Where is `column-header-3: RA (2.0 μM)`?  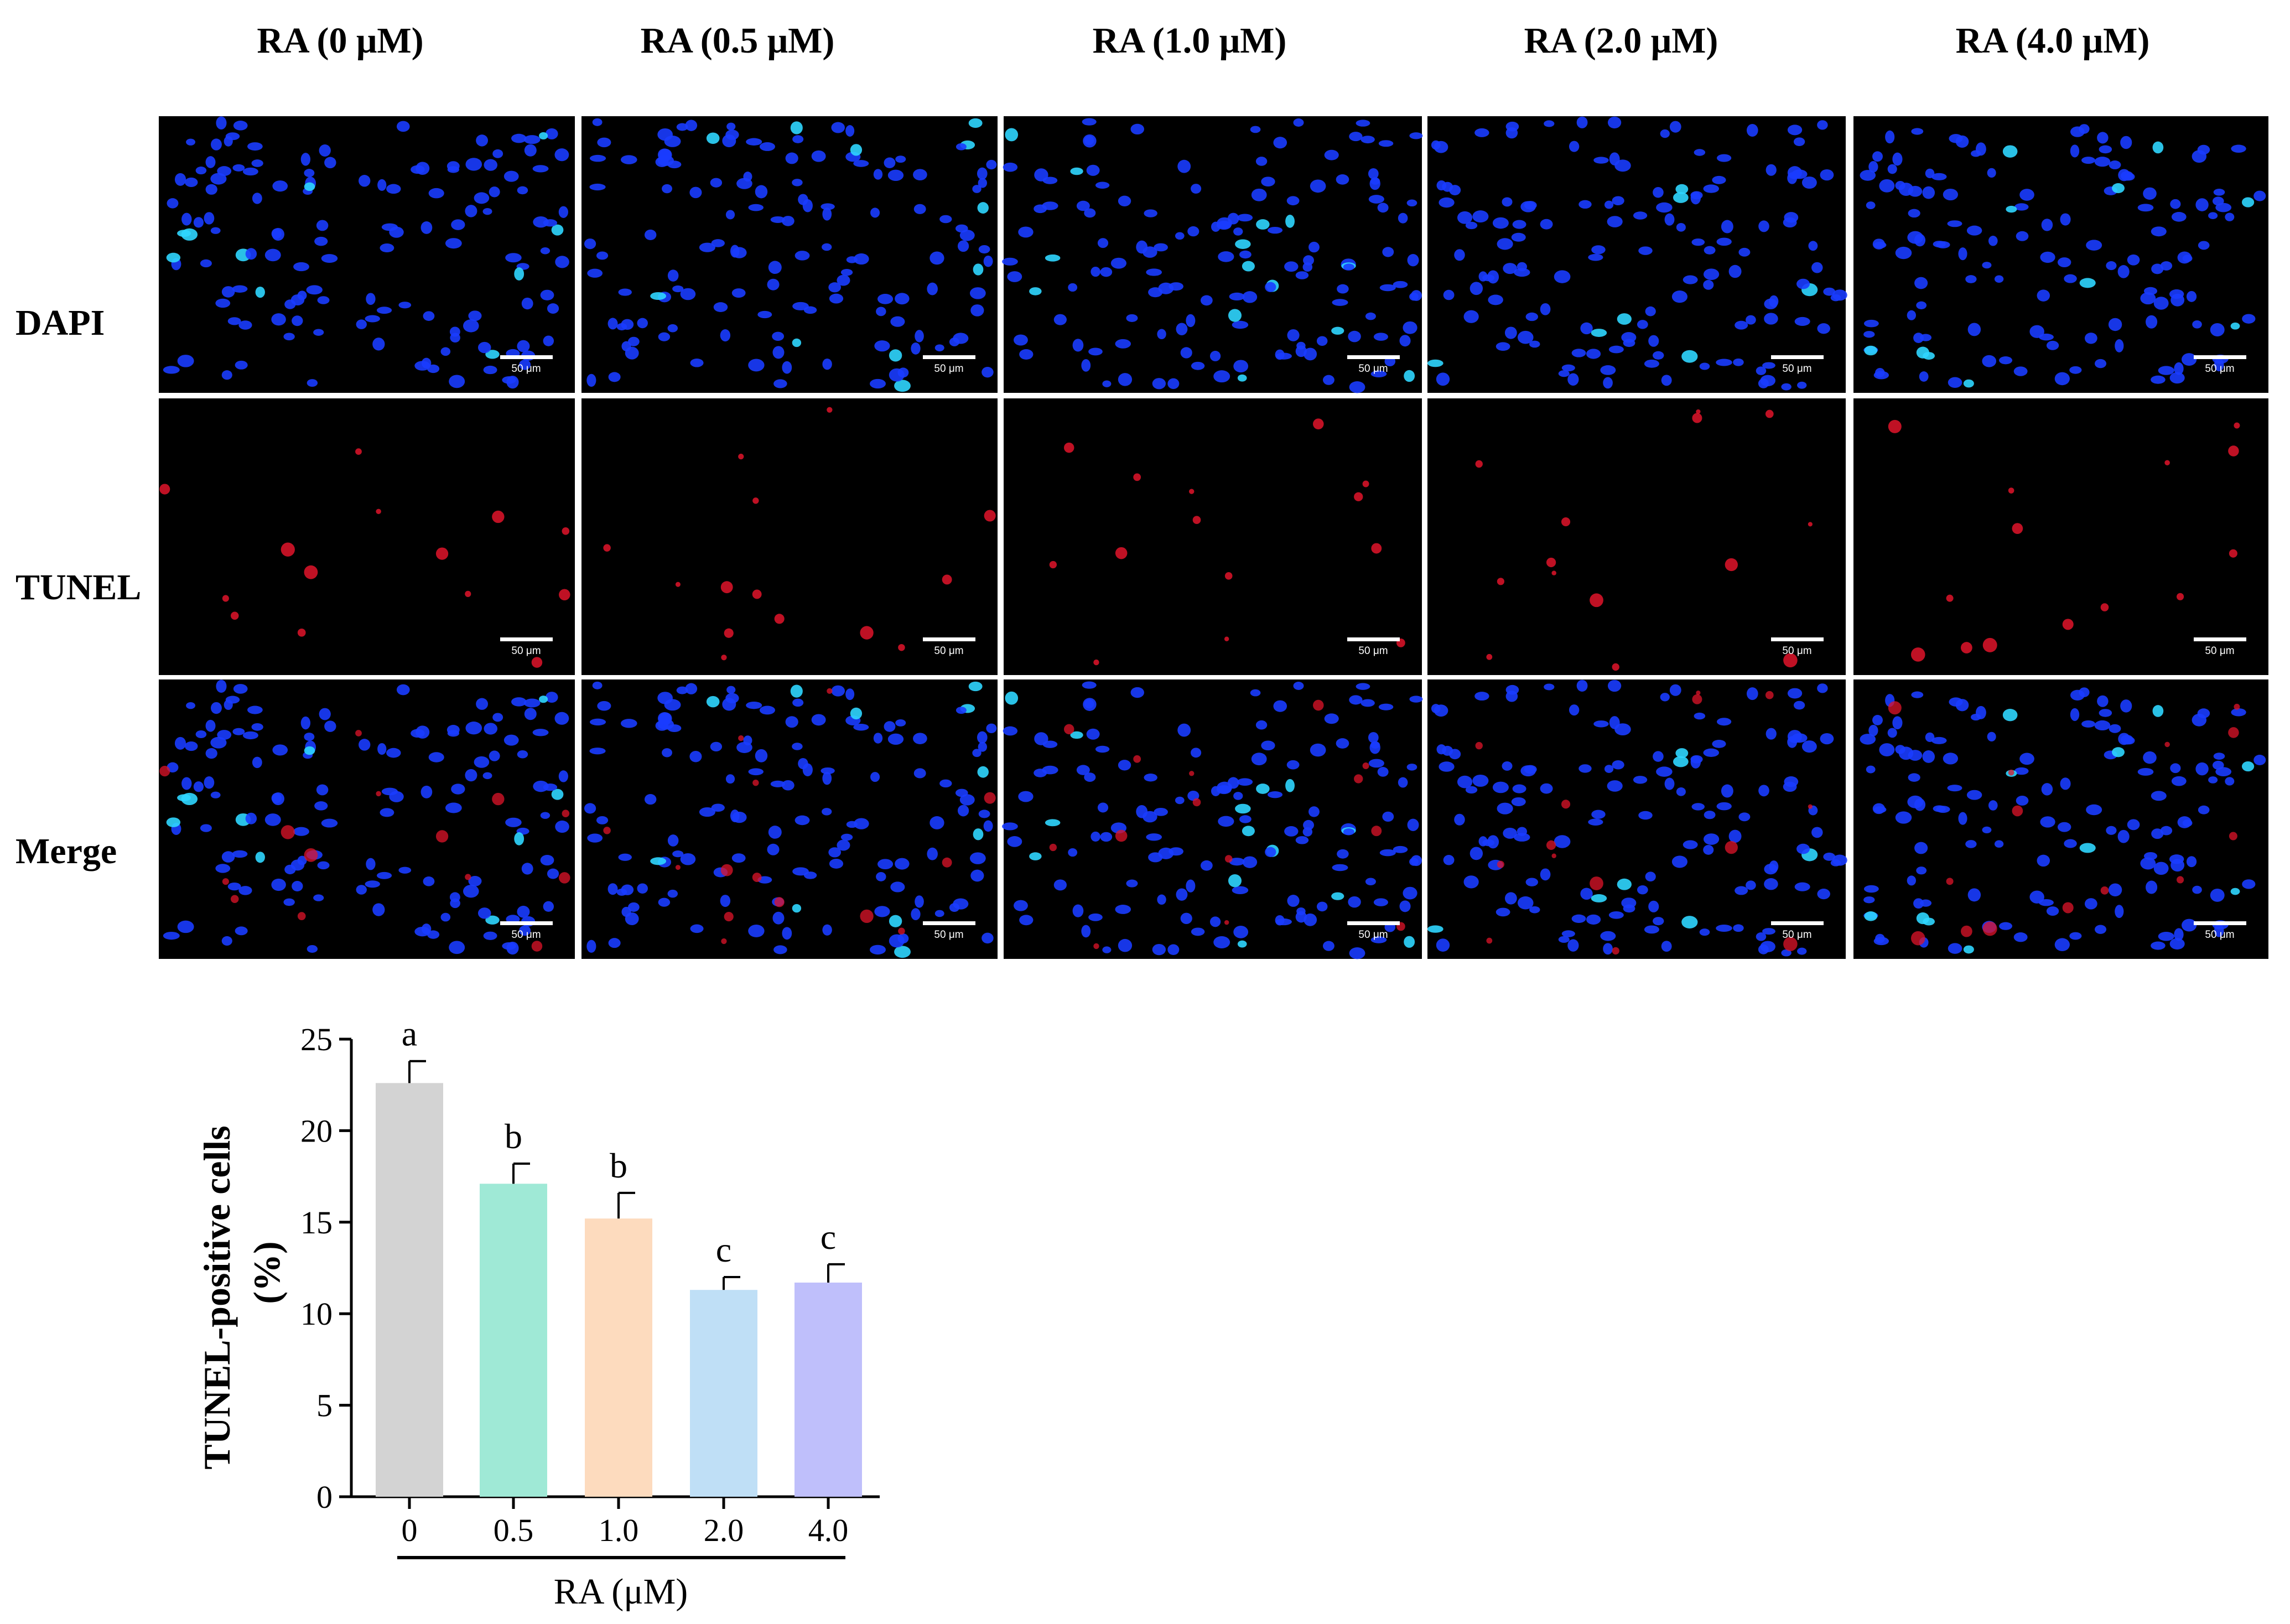
column-header-3: RA (2.0 μM) is located at coordinates (1621, 40).